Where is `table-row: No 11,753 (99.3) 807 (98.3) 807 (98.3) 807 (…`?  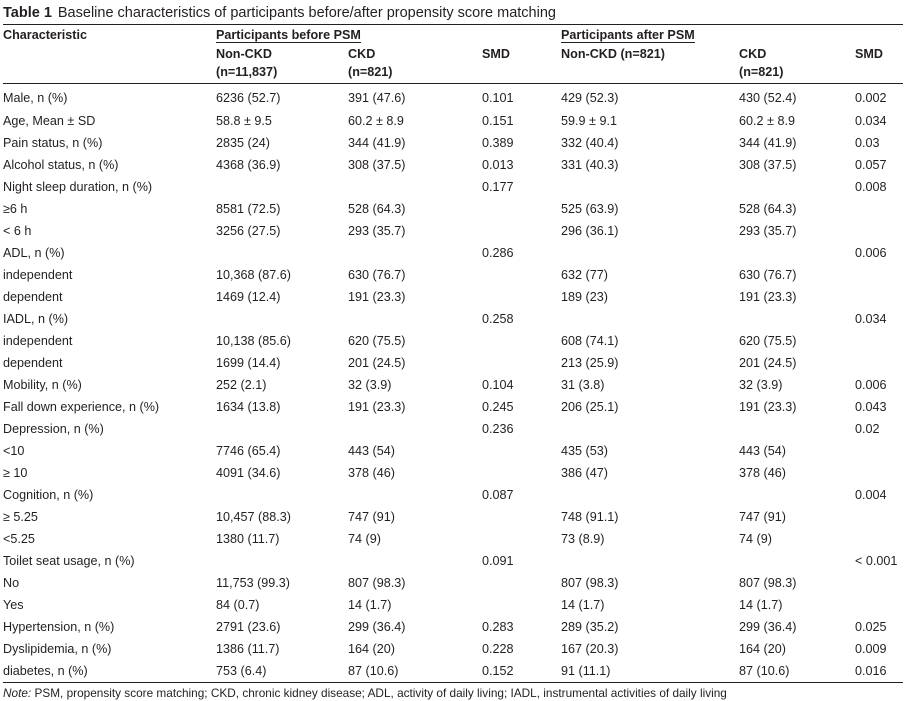 table-row: No 11,753 (99.3) 807 (98.3) 807 (98.3) 807 (… is located at coordinates (453, 583).